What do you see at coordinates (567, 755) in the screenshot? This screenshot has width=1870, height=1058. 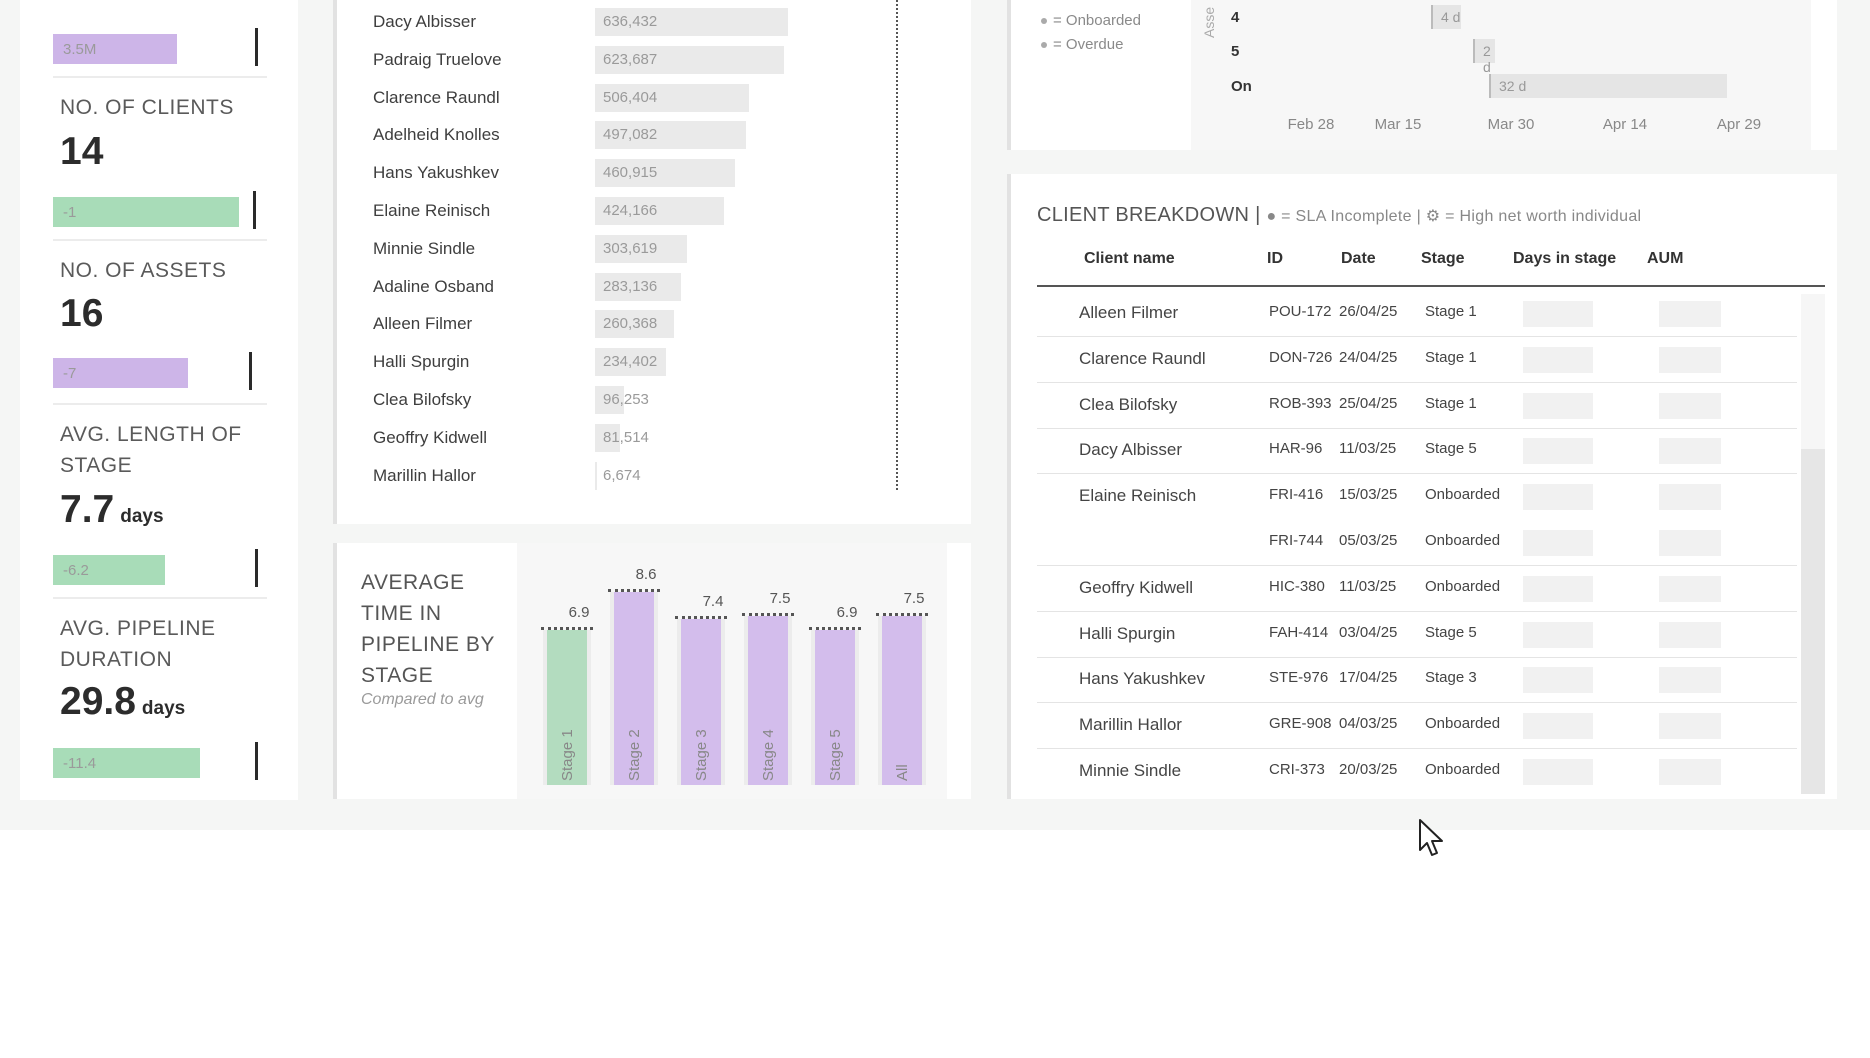 I see `avg-category-label: Stage 1` at bounding box center [567, 755].